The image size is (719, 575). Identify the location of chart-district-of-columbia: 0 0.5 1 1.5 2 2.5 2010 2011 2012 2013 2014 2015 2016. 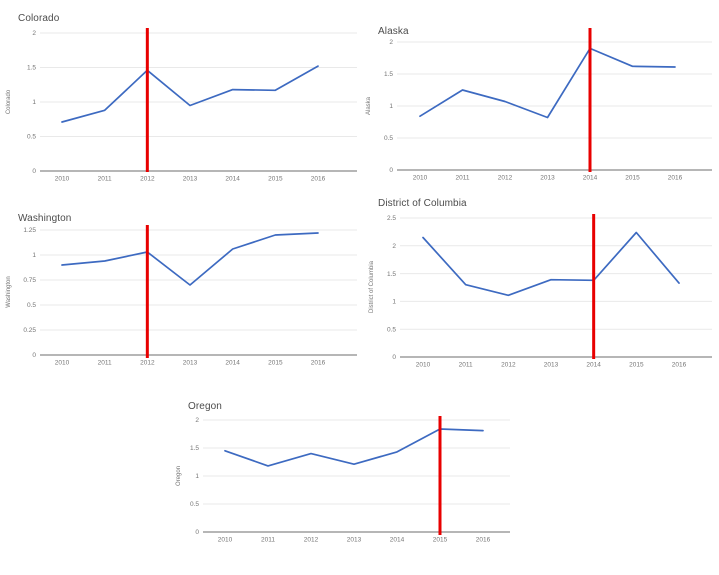
(549, 291).